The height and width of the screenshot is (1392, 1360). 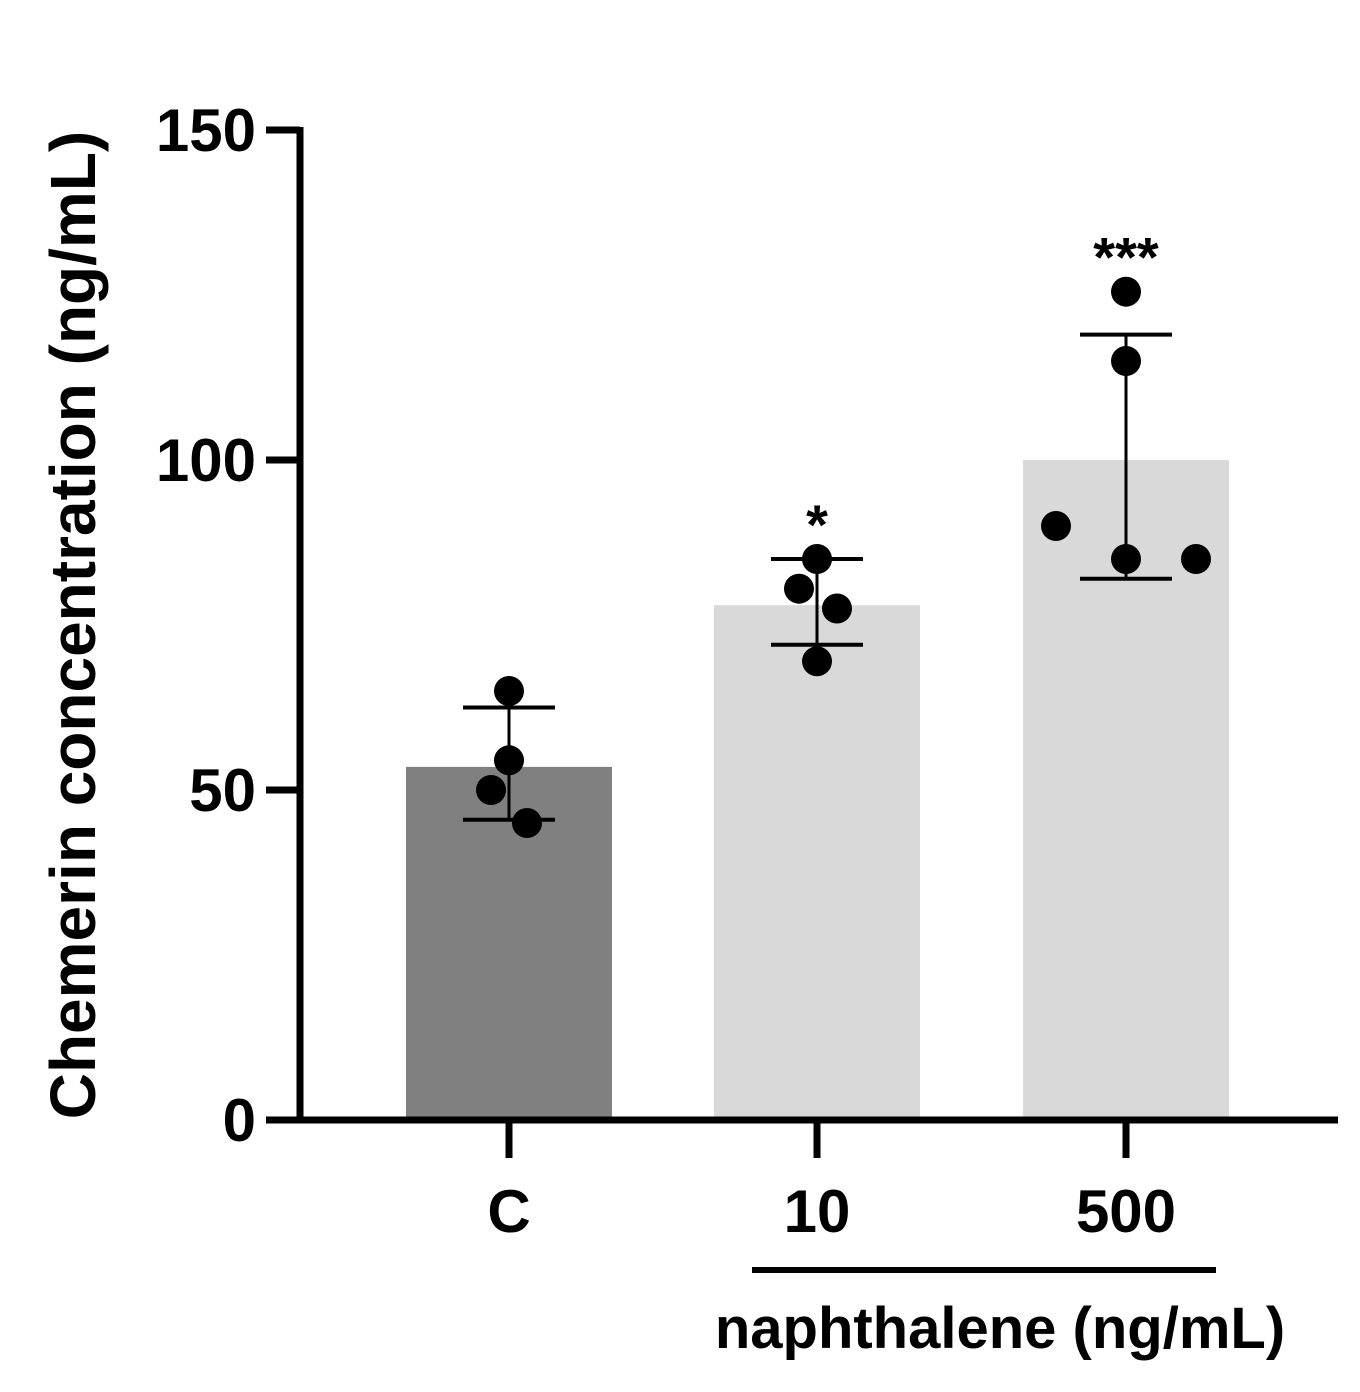 I want to click on x-tick-label: 500, so click(x=1126, y=1211).